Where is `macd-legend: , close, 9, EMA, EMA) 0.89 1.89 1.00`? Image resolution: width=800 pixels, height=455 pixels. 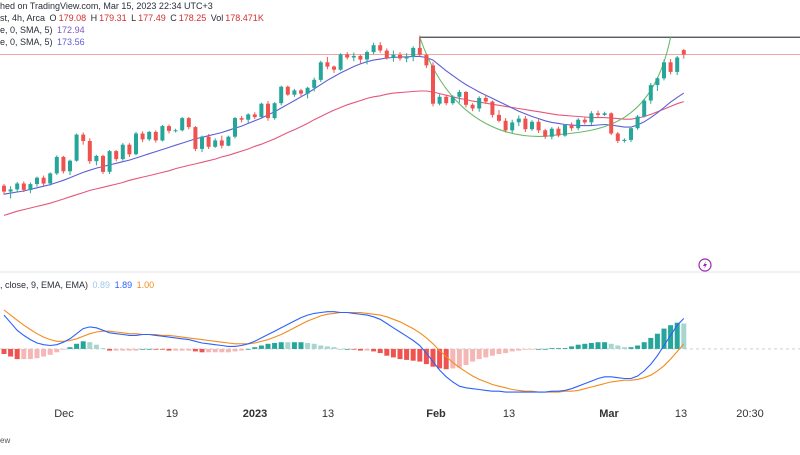 macd-legend: , close, 9, EMA, EMA) 0.89 1.89 1.00 is located at coordinates (78, 285).